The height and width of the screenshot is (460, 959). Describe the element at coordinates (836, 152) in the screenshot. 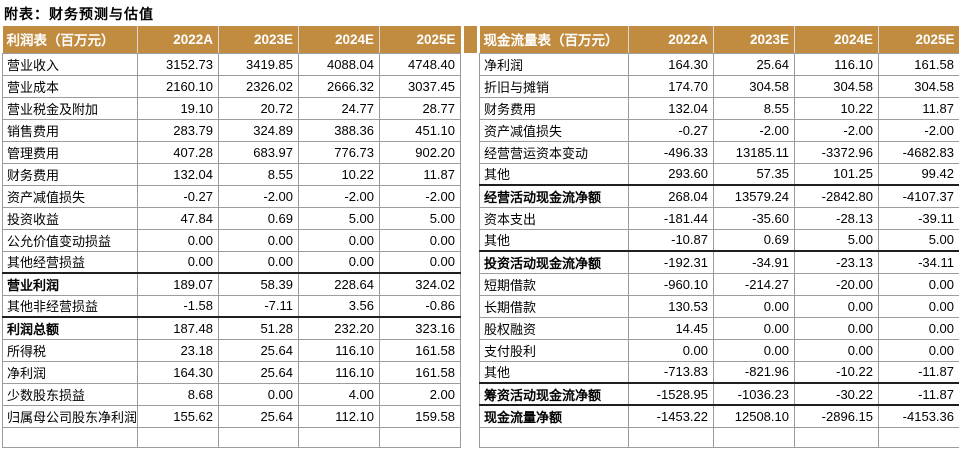

I see `cell-value: -3372.96` at that location.